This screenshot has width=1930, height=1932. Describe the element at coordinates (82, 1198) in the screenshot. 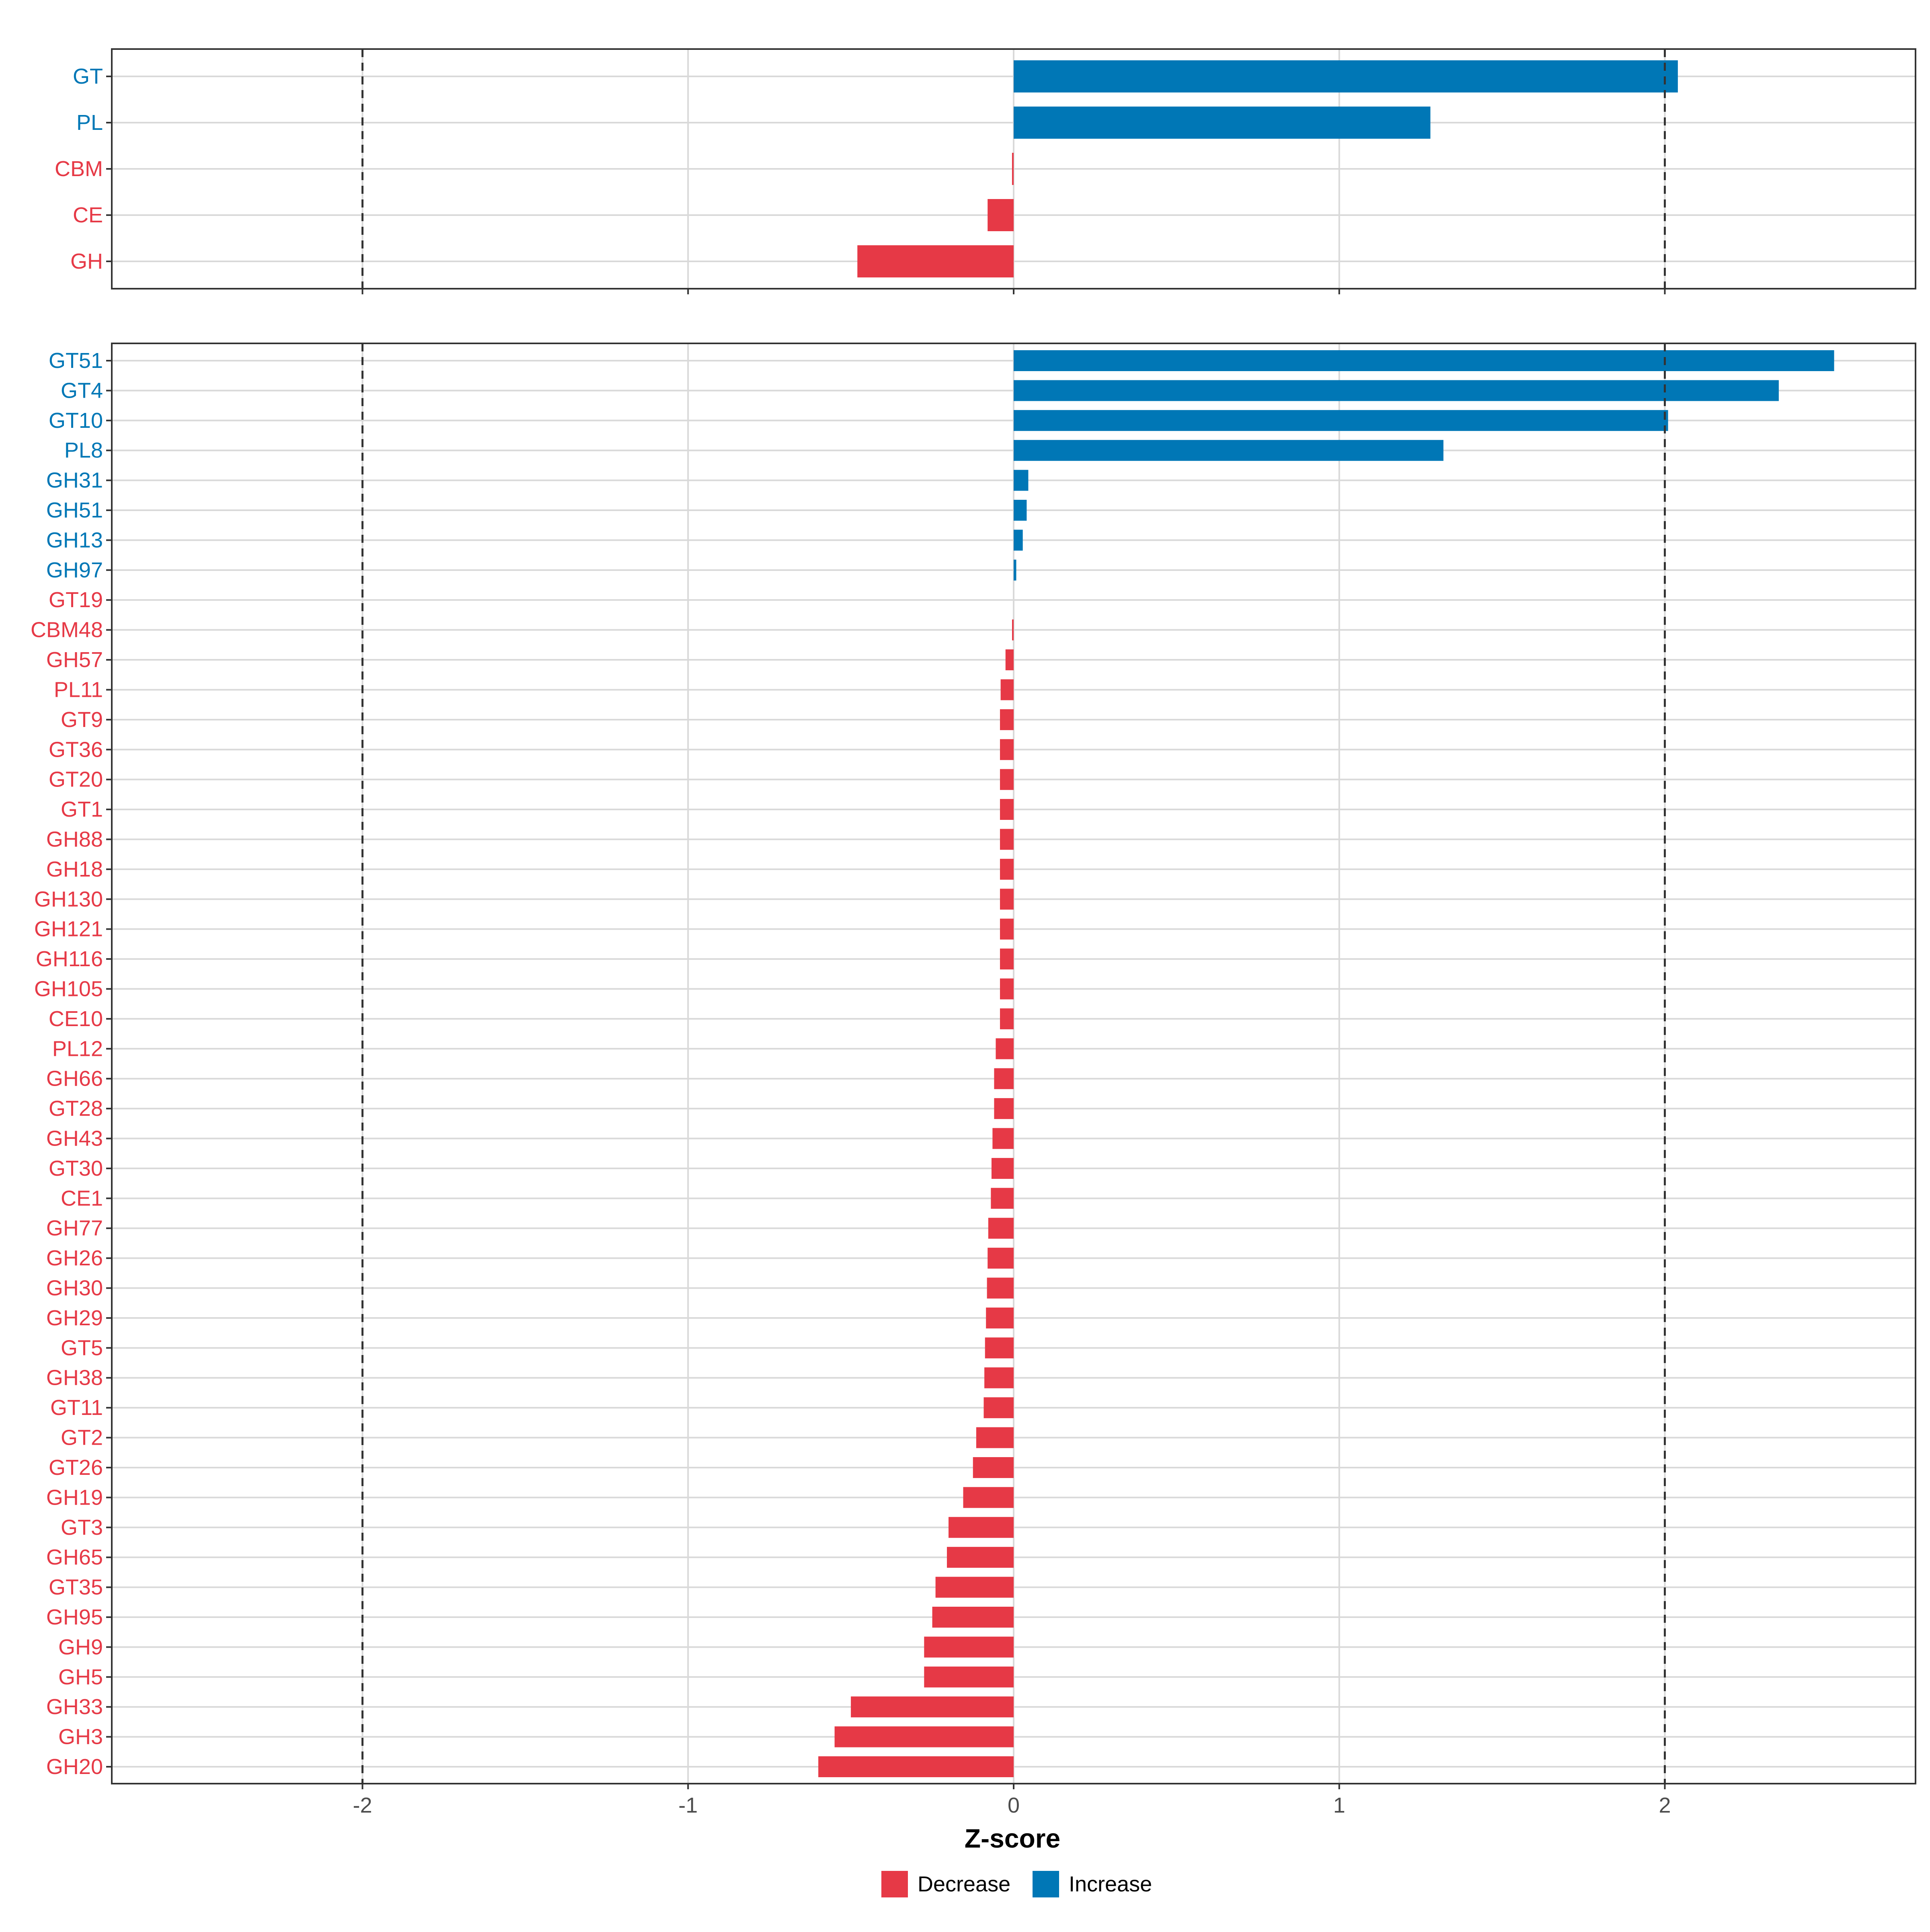

I see `y-tick-label-ce1: CE1` at that location.